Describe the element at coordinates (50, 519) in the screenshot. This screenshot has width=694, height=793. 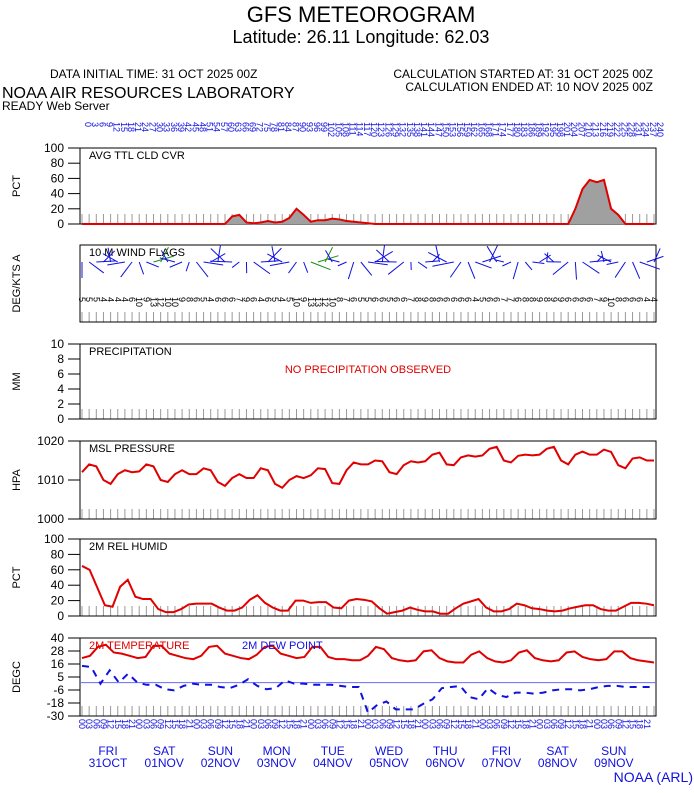
I see `y-tick-label: 1000` at that location.